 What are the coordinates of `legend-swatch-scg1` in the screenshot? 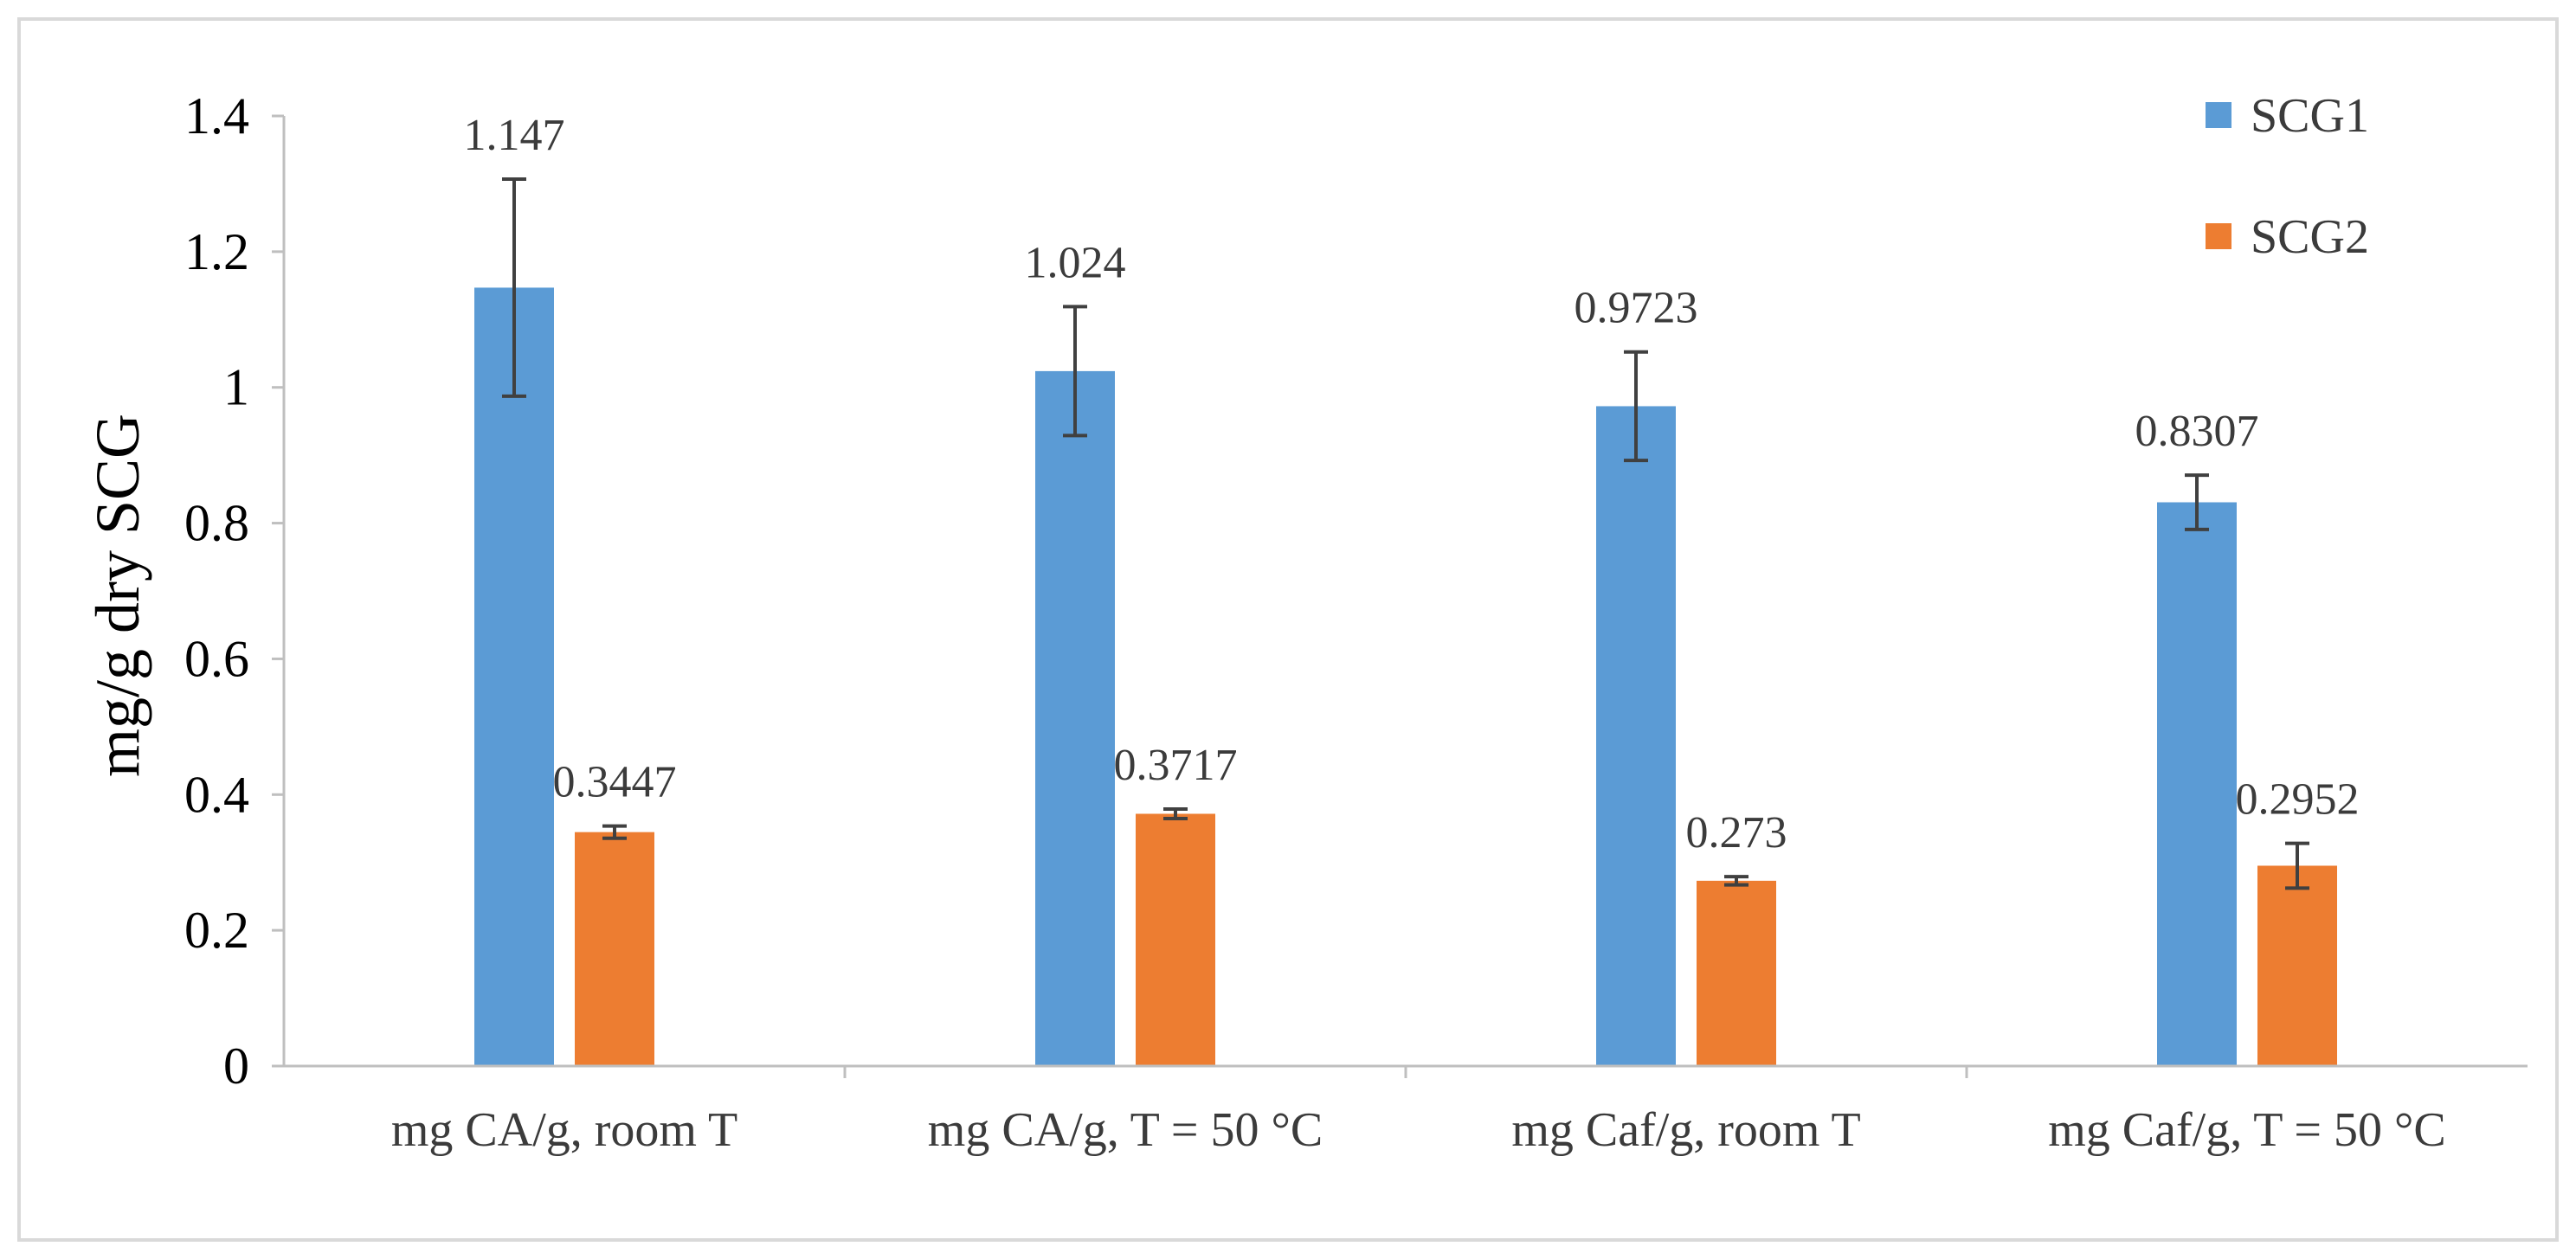 It's located at (2218, 115).